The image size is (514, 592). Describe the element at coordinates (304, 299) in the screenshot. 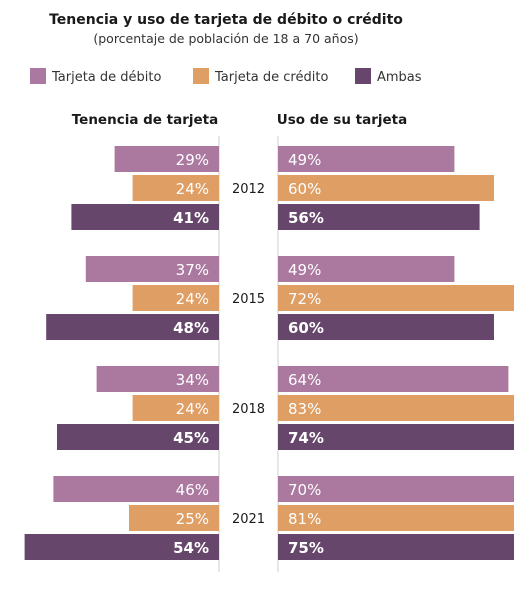

I see `label-uso-2015-1: 72%` at that location.